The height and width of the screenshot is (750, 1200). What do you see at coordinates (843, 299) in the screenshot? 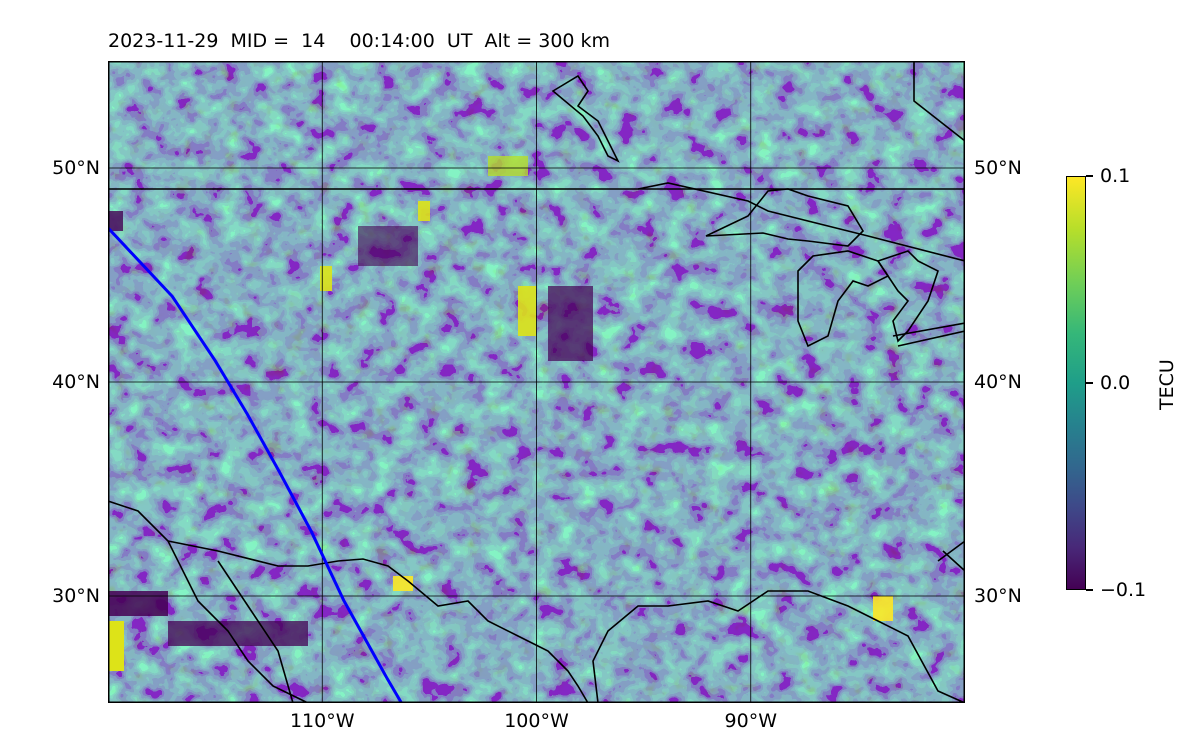
I see `lake-michigan` at bounding box center [843, 299].